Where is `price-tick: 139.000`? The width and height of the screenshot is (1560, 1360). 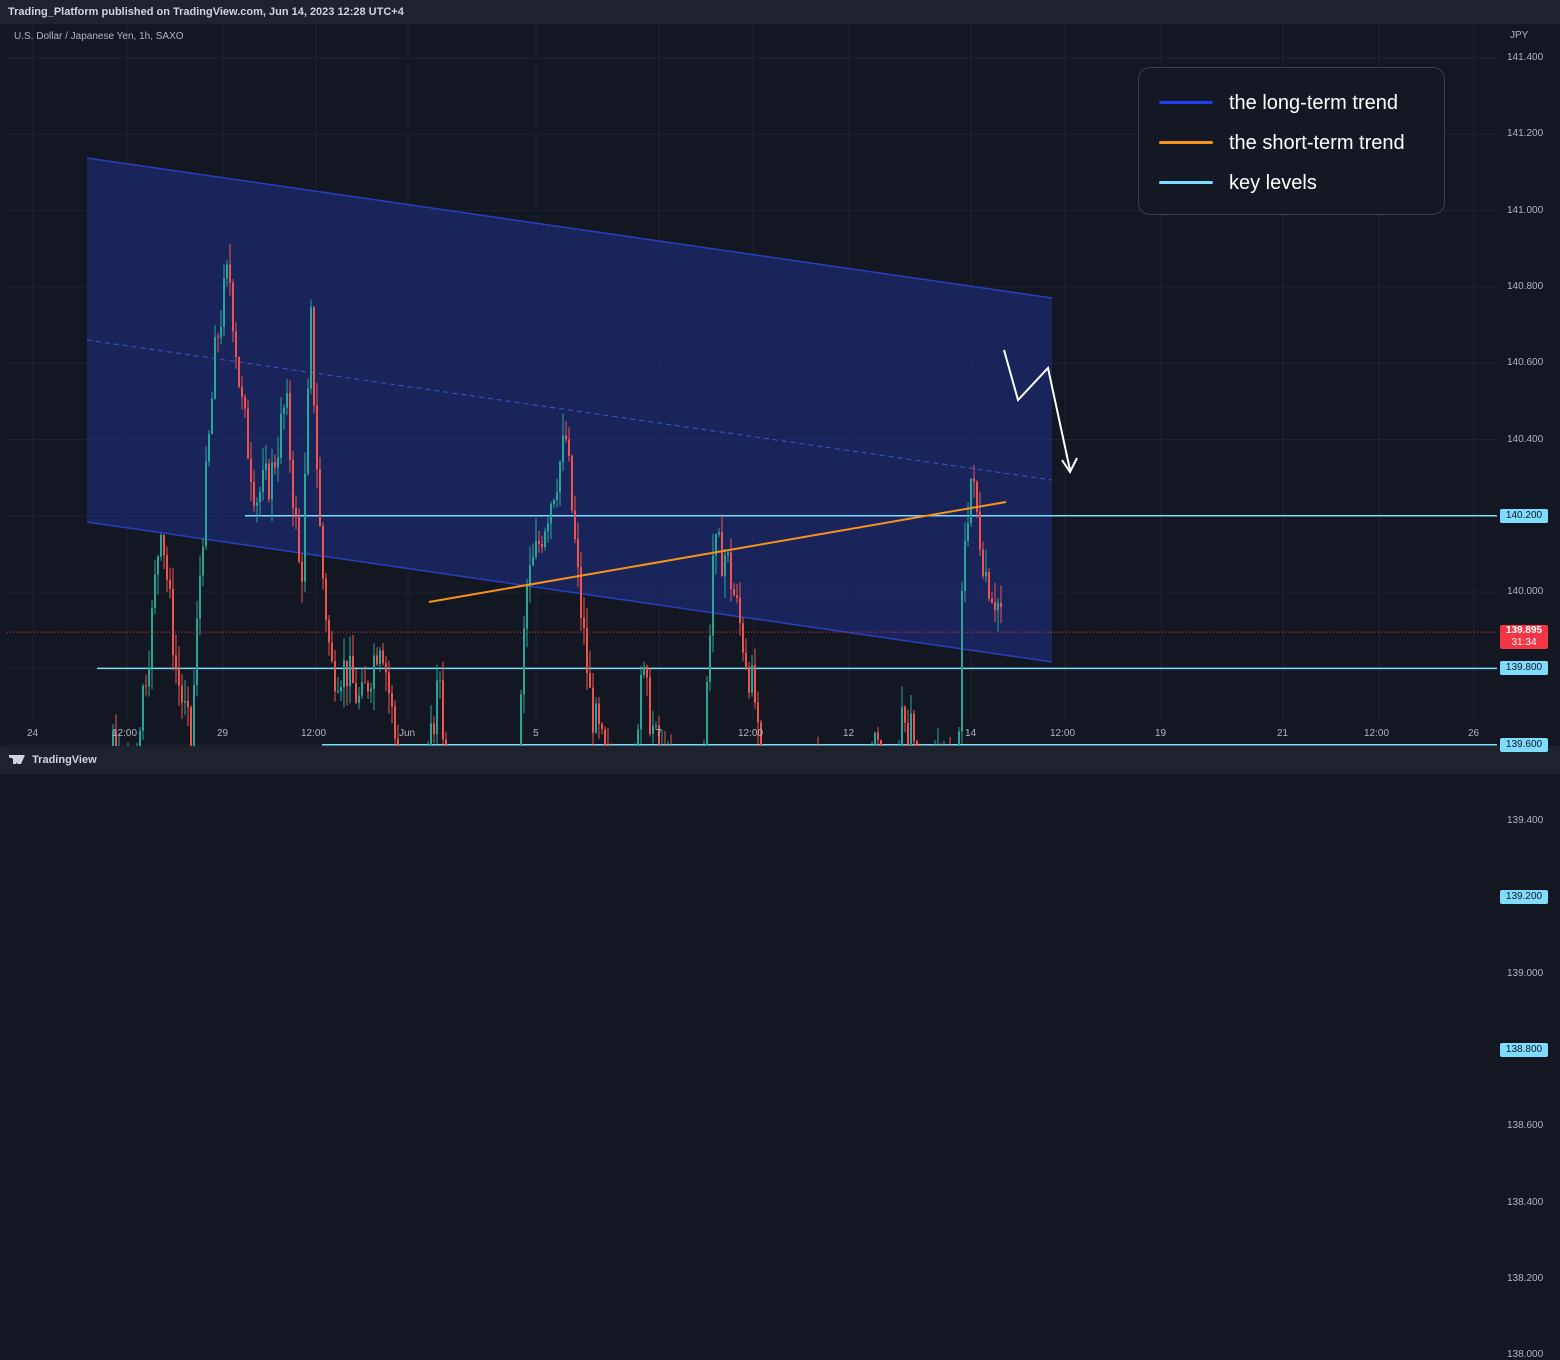 price-tick: 139.000 is located at coordinates (1525, 973).